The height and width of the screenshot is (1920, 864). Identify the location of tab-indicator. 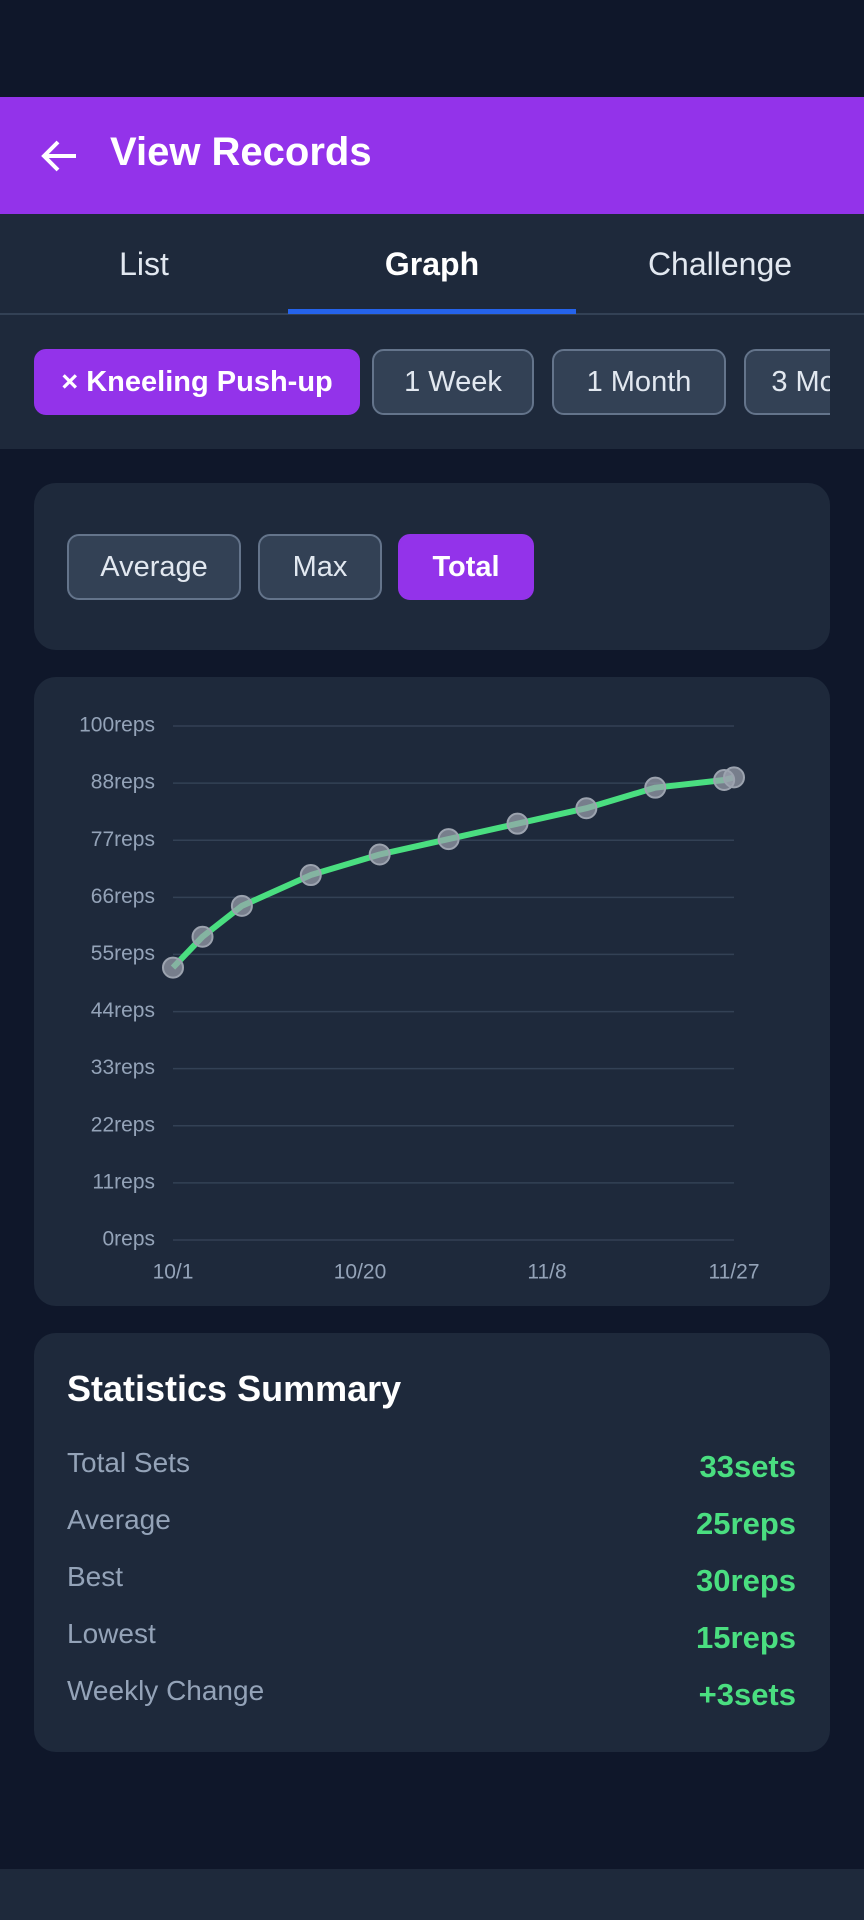
(432, 311).